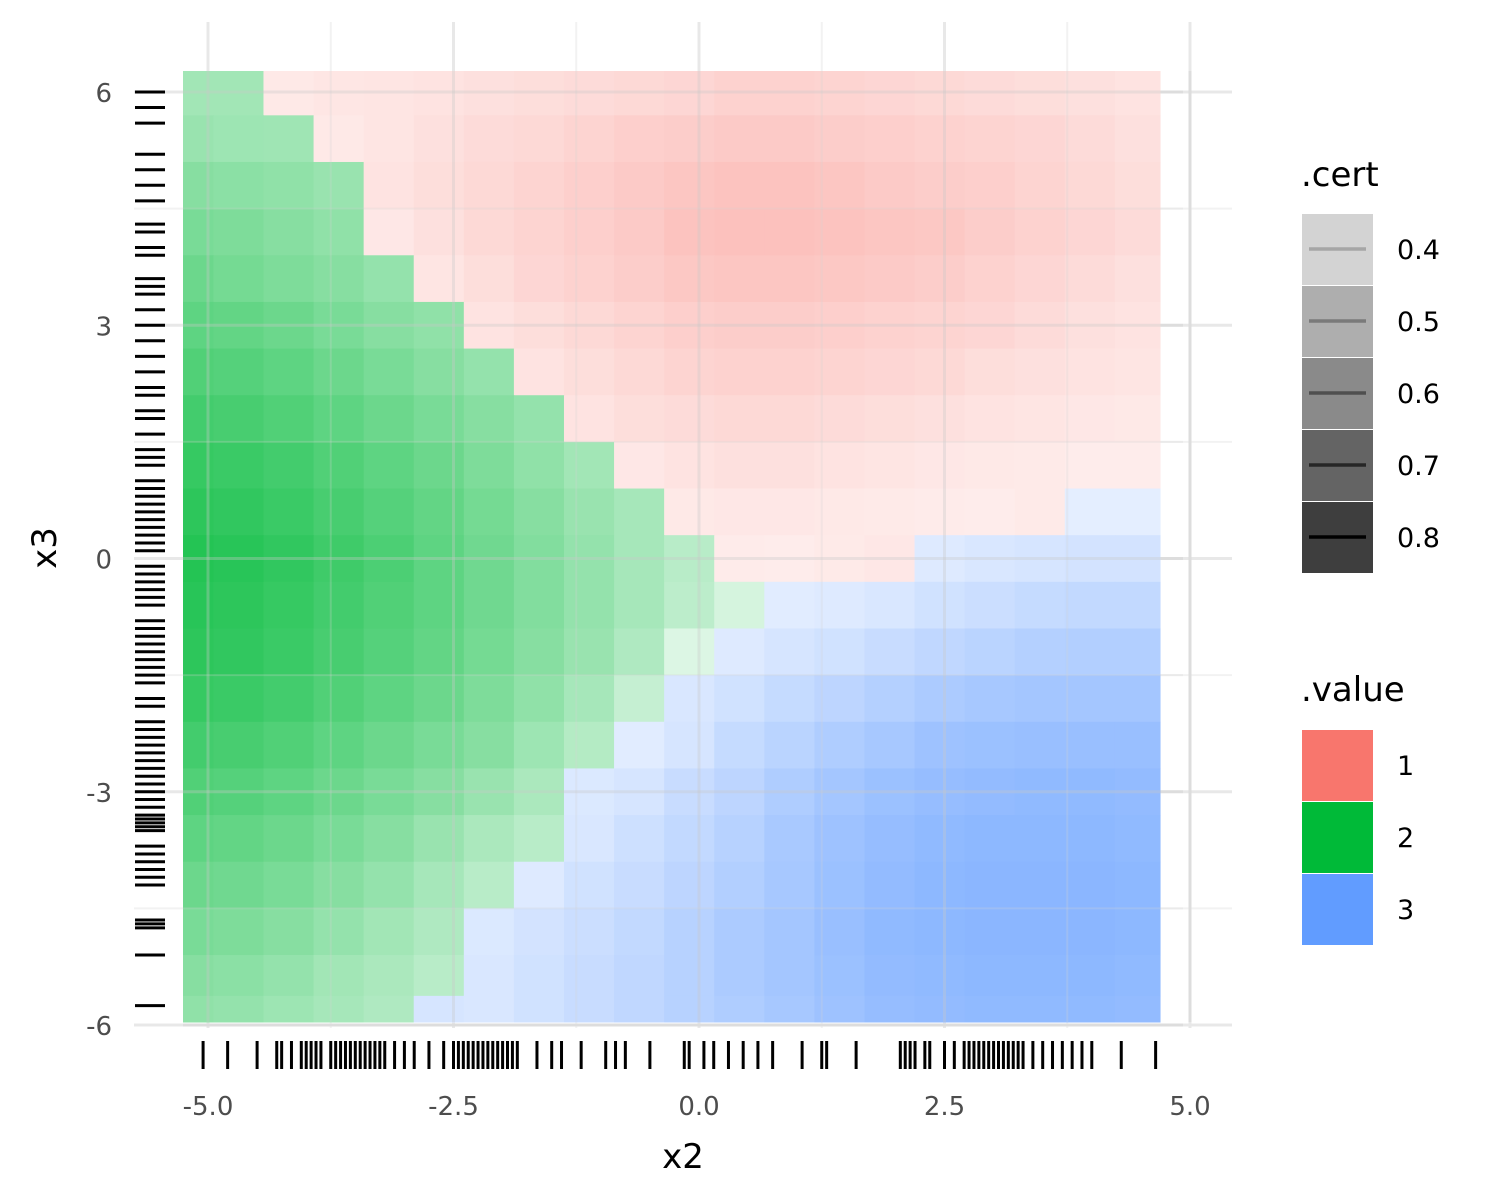 Image resolution: width=1500 pixels, height=1200 pixels. I want to click on y-rug, so click(150, 549).